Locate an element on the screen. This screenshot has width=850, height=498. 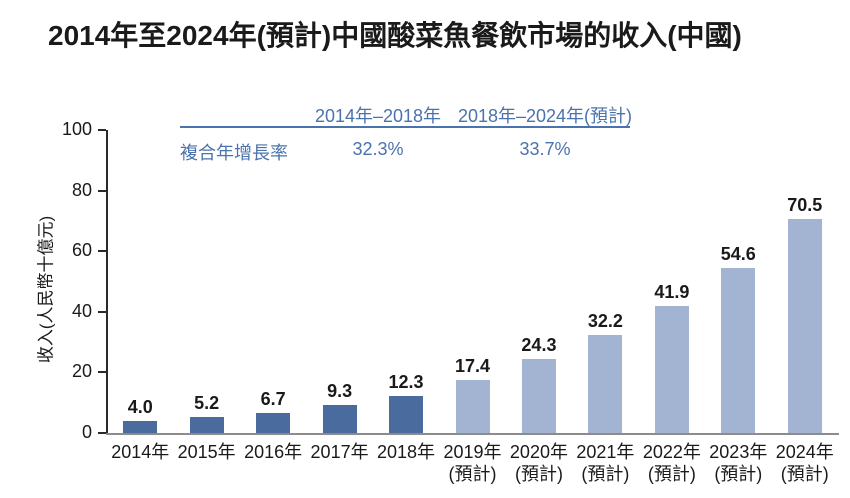
bar-value-label: 17.4 is located at coordinates (472, 366).